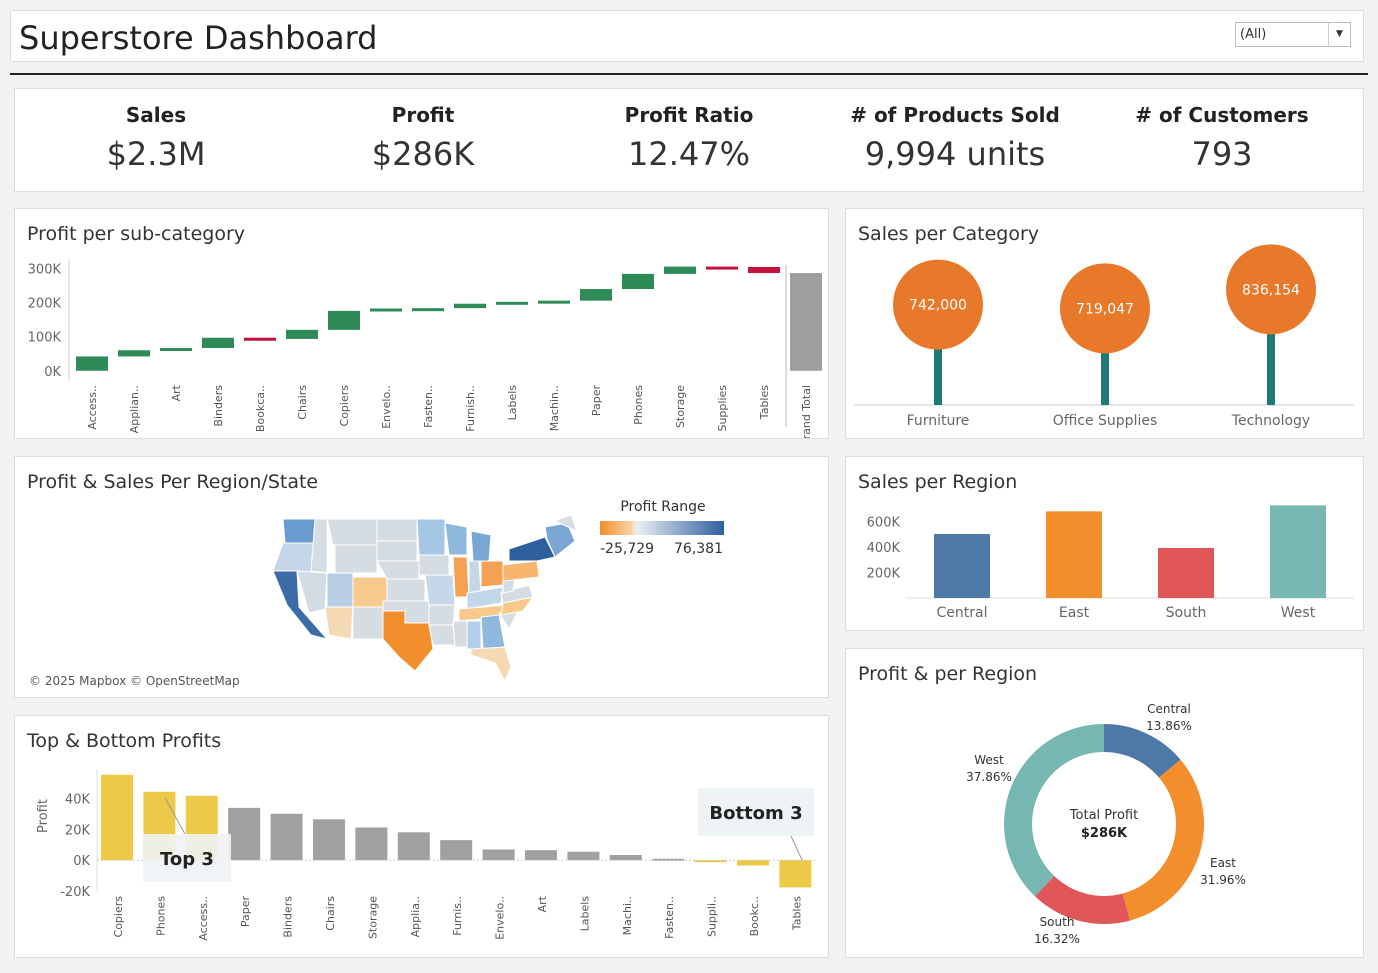  What do you see at coordinates (1103, 815) in the screenshot?
I see `donut-center-label: Total Profit` at bounding box center [1103, 815].